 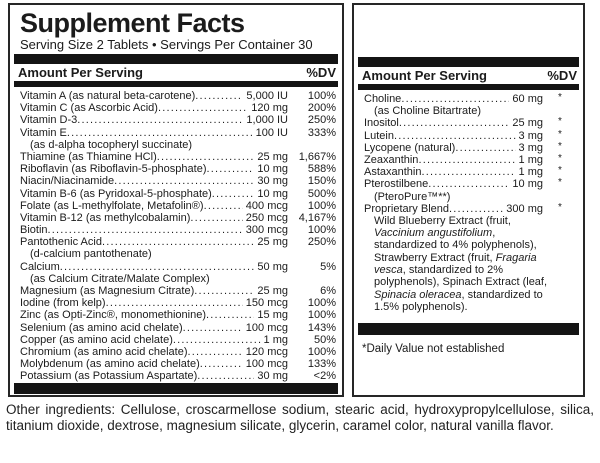 I want to click on nutrient-subline: (as Calcium Citrate/Malate Complex), so click(x=178, y=279).